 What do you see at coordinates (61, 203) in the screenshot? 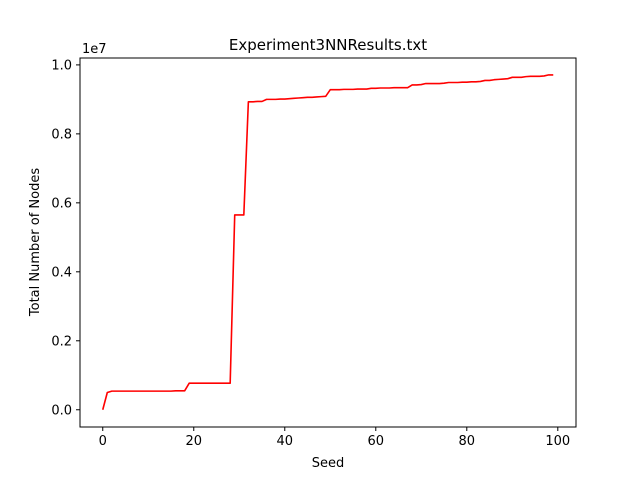
I see `y-tick-label: 0.6` at bounding box center [61, 203].